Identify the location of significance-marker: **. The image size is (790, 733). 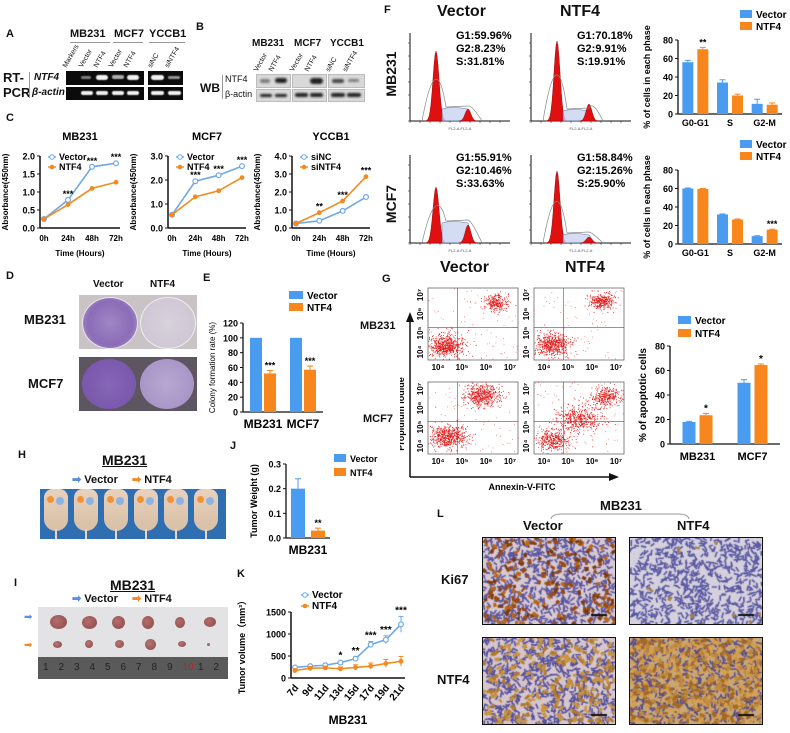
(703, 42).